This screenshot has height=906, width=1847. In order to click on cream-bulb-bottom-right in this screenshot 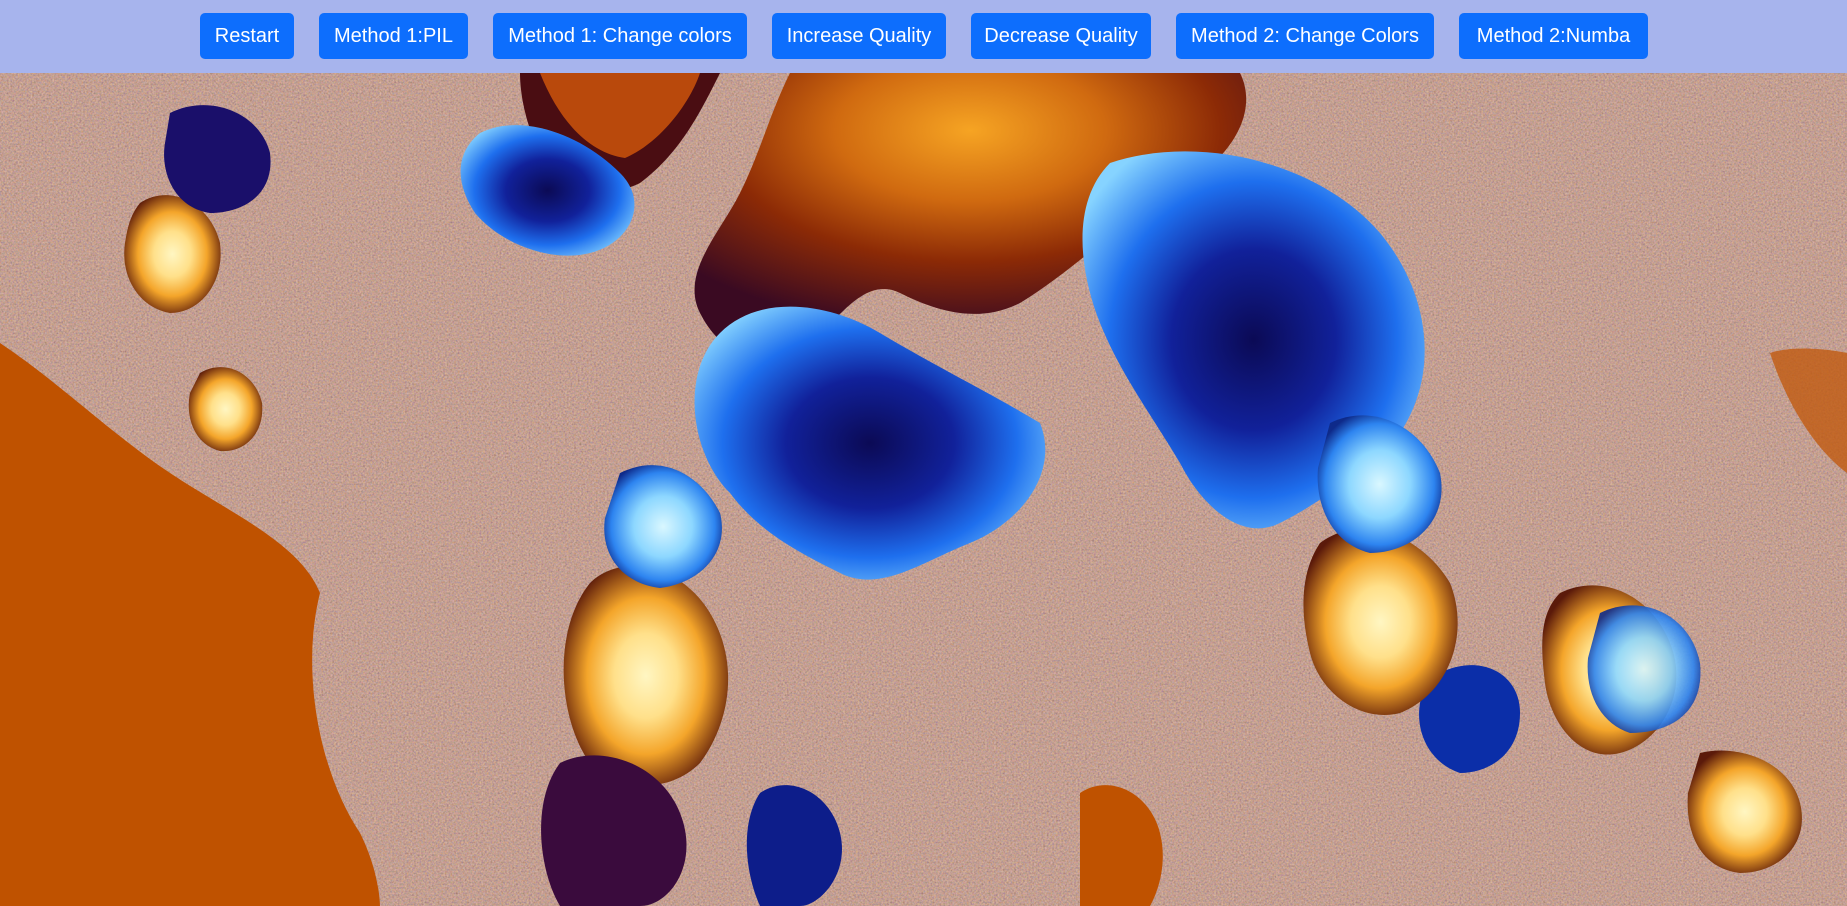, I will do `click(1744, 811)`.